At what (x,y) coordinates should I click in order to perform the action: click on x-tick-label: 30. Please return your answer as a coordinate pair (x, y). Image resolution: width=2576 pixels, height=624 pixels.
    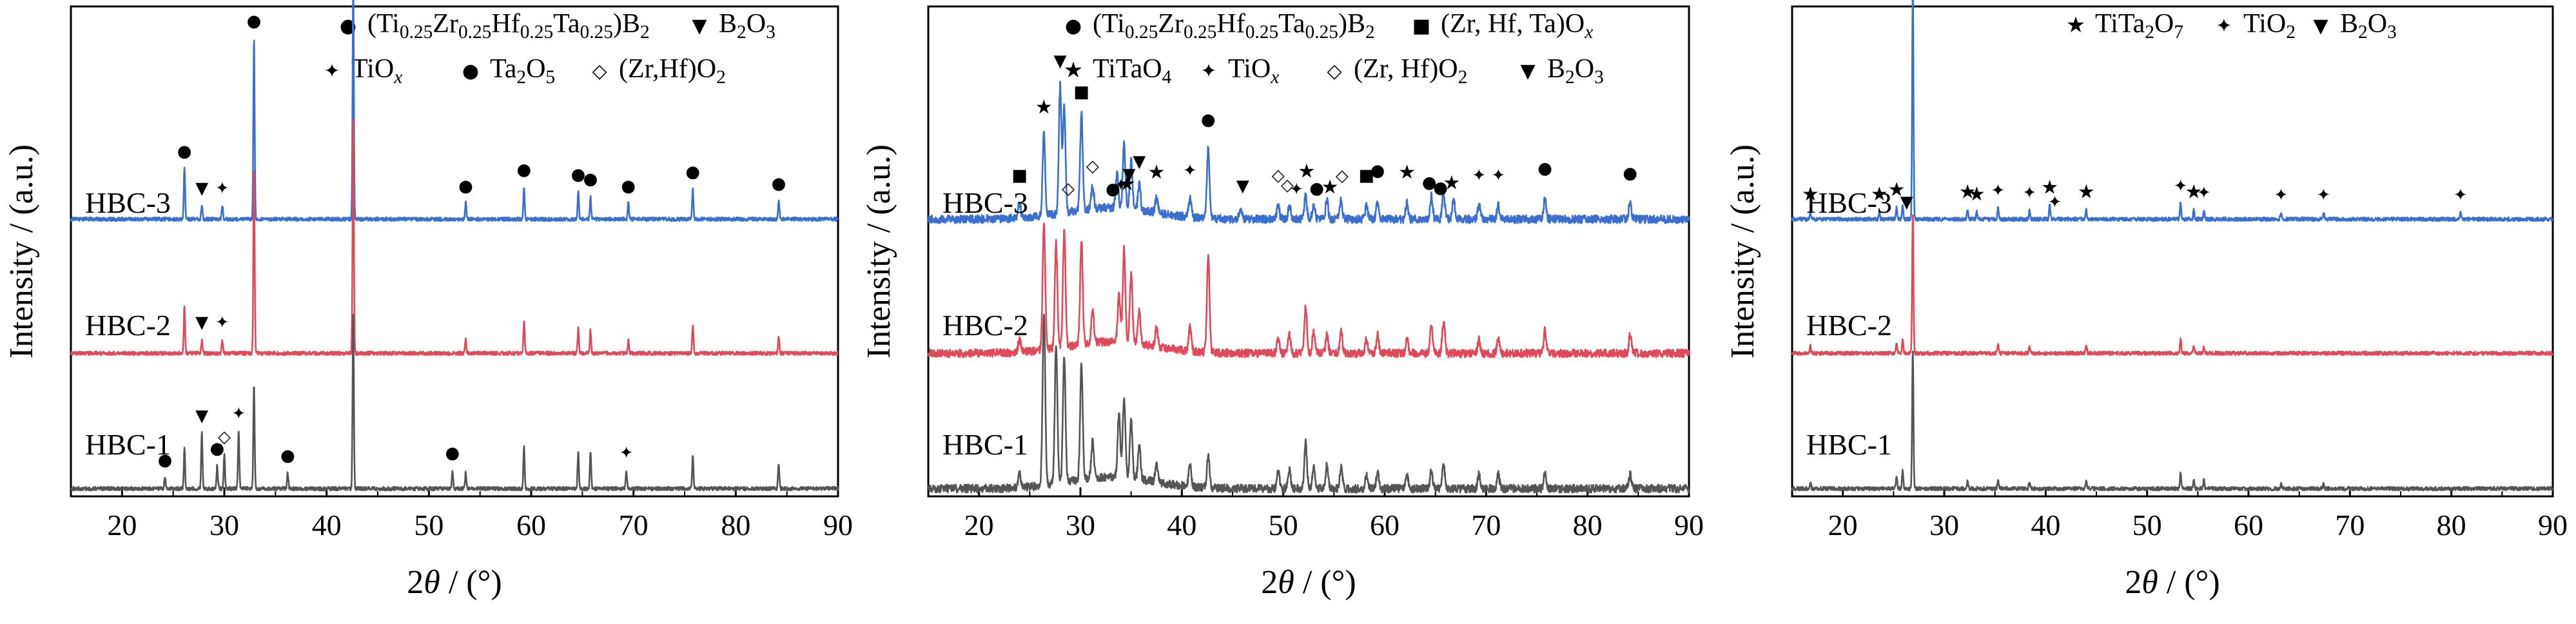
    Looking at the image, I should click on (1080, 525).